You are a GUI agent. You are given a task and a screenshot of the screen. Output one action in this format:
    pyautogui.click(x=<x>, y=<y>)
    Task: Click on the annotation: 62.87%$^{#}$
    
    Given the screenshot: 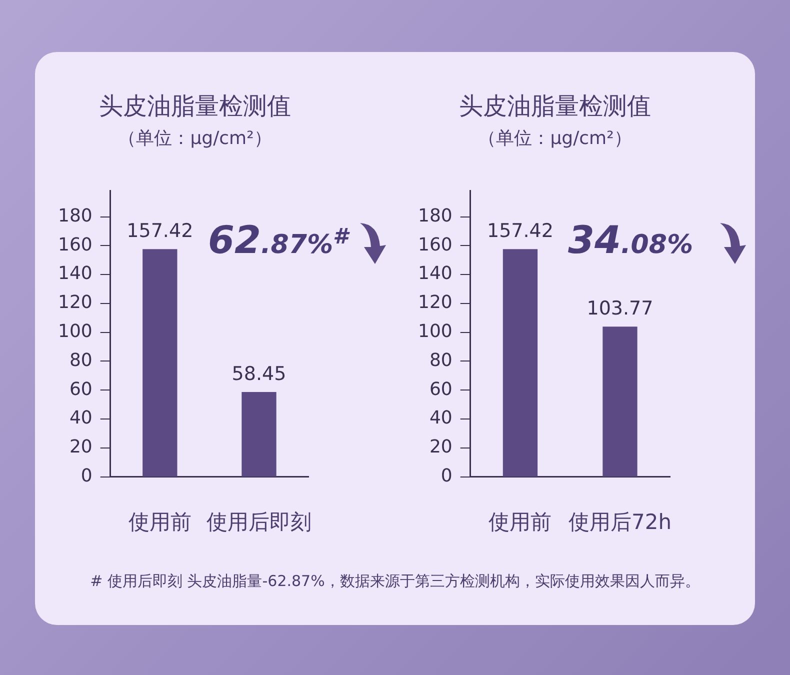 What is the action you would take?
    pyautogui.click(x=278, y=240)
    